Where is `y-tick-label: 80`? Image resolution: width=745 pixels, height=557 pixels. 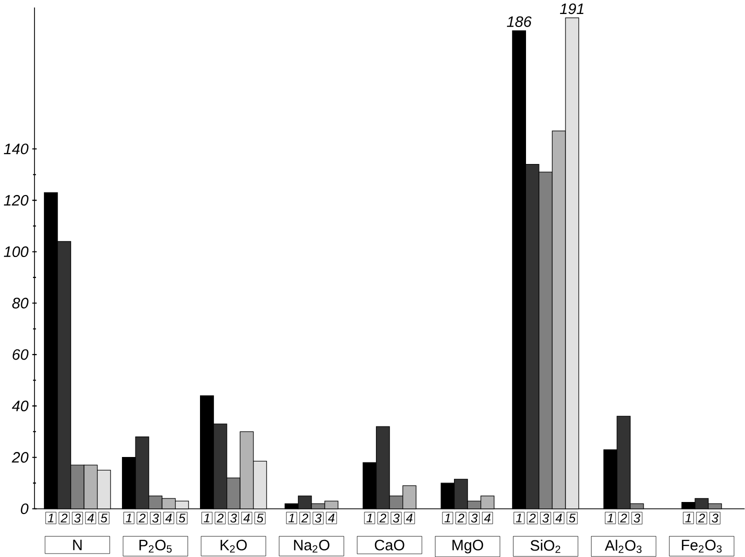 y-tick-label: 80 is located at coordinates (20, 303).